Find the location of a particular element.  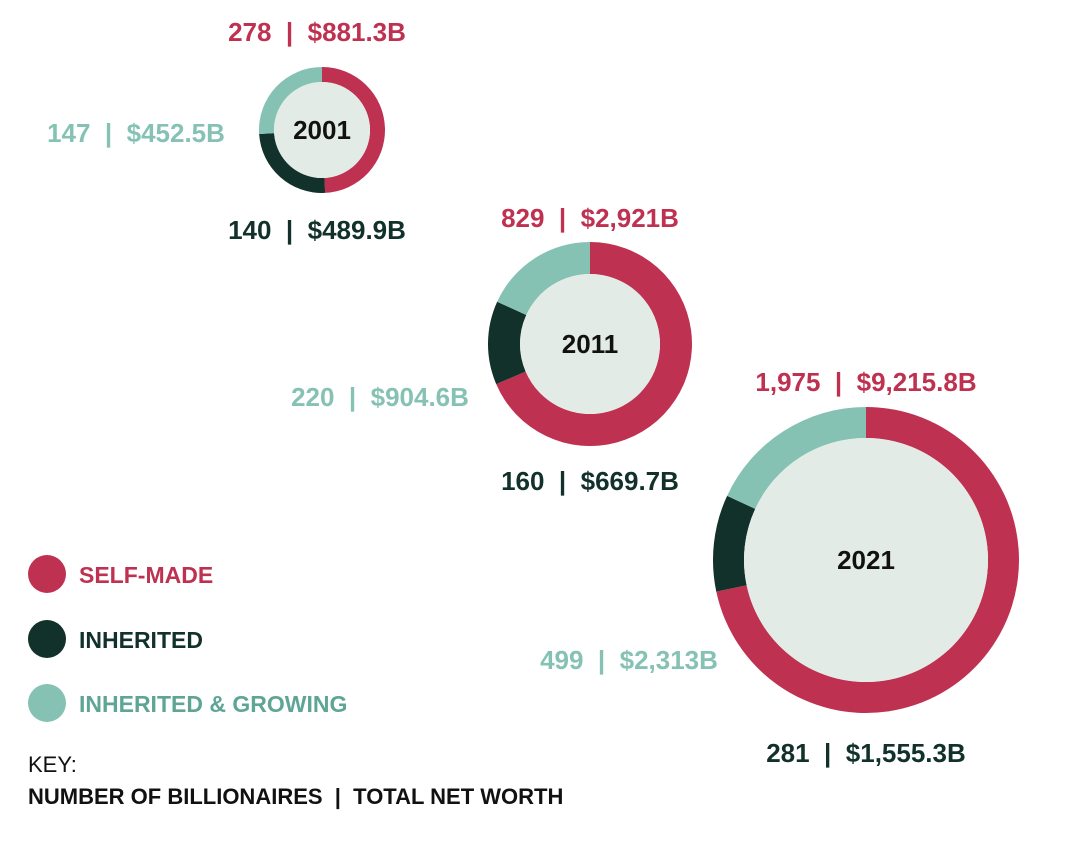

segment-2011-inherited is located at coordinates (507, 343).